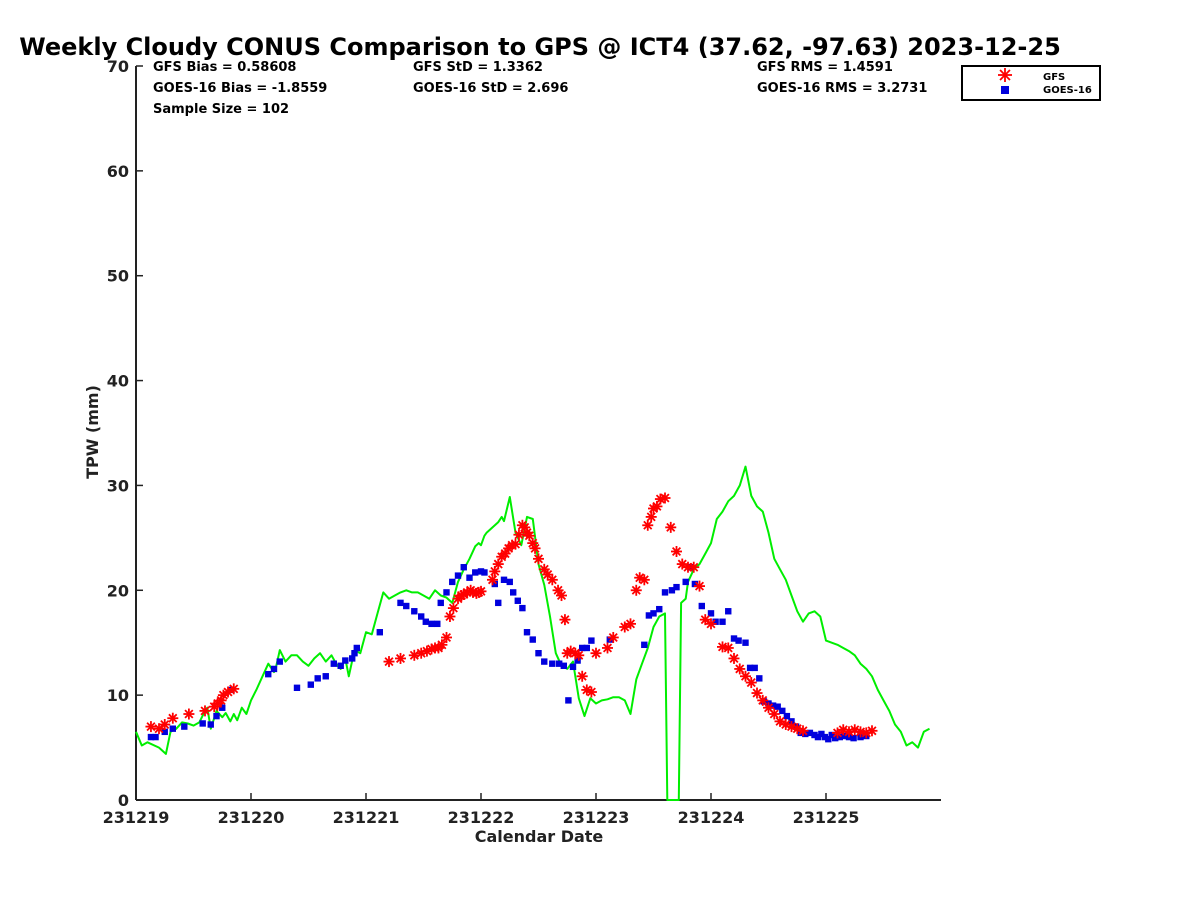 The height and width of the screenshot is (900, 1200). I want to click on legend-box, so click(1031, 83).